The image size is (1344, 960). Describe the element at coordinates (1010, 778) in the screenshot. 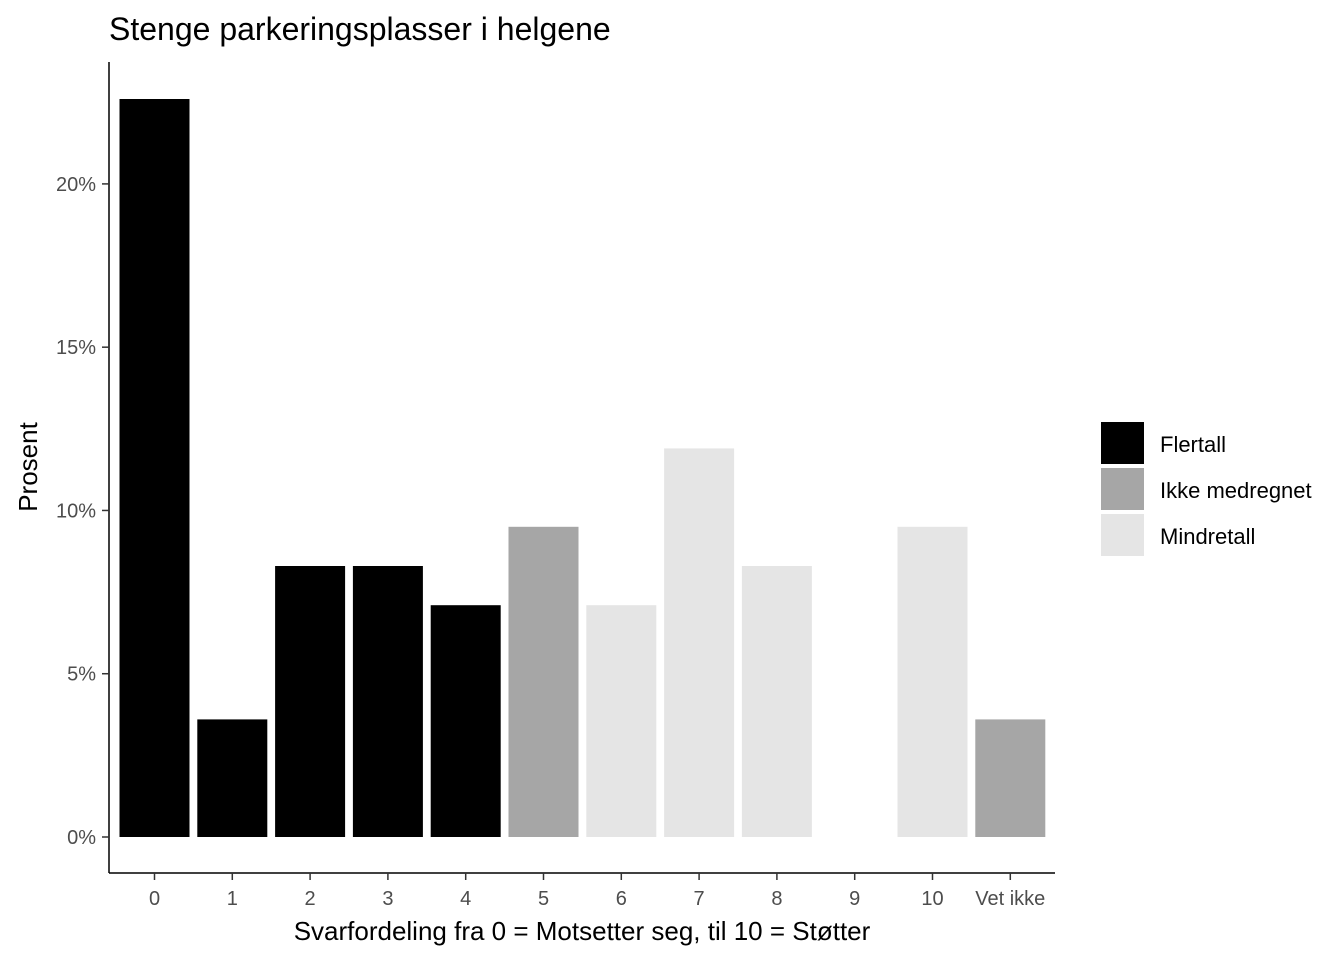

I see `bar-vet-ikke` at that location.